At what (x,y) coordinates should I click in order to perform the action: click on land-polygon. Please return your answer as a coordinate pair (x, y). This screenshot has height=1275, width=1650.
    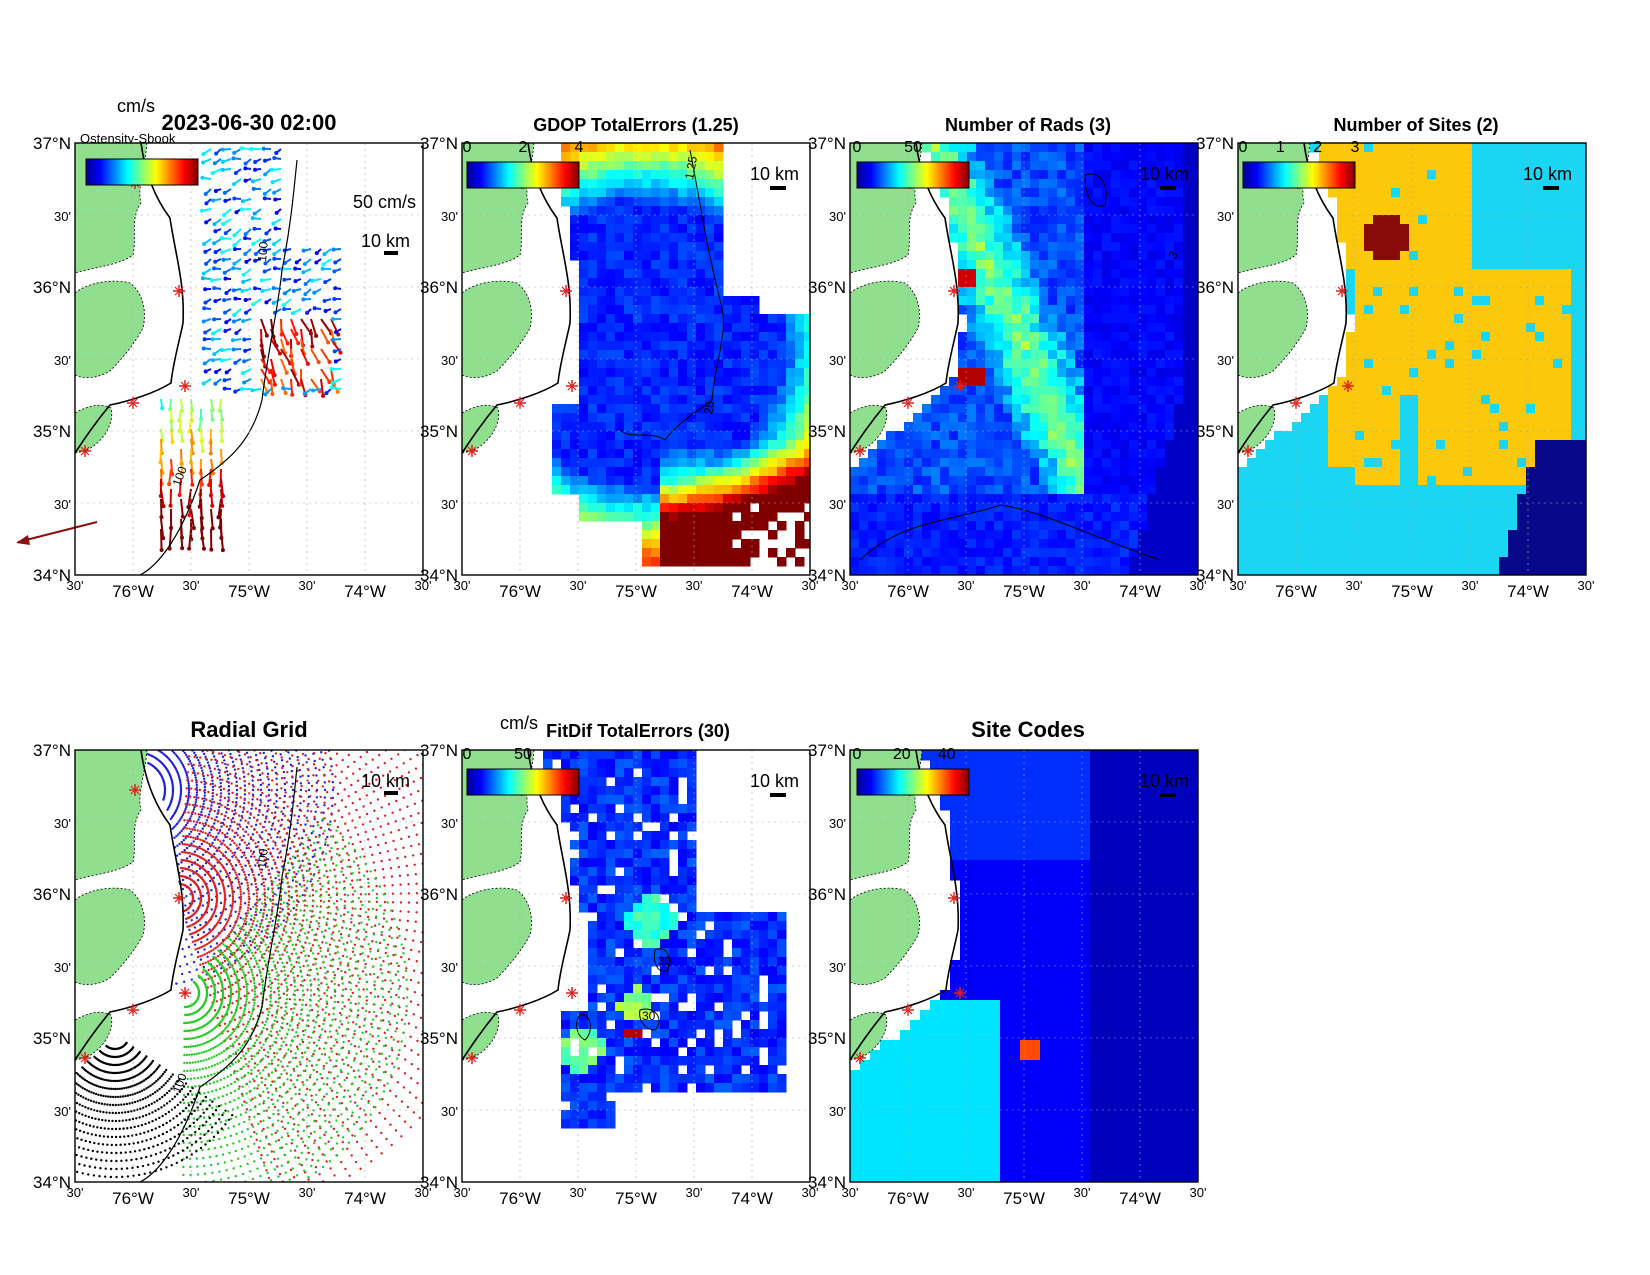
    Looking at the image, I should click on (110, 329).